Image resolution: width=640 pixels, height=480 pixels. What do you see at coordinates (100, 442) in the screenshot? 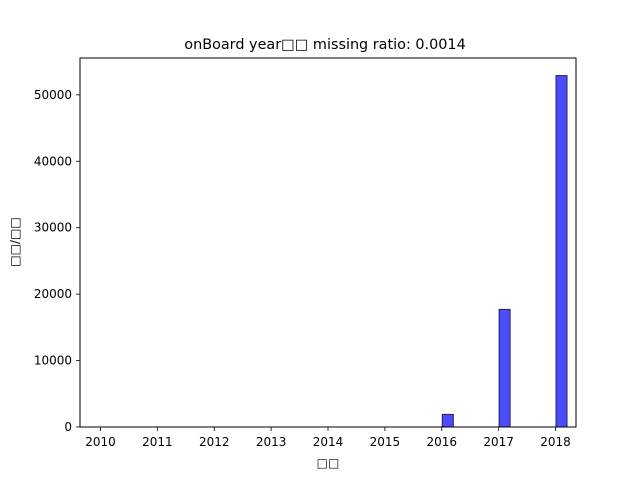
I see `x-tick-label: 2010` at bounding box center [100, 442].